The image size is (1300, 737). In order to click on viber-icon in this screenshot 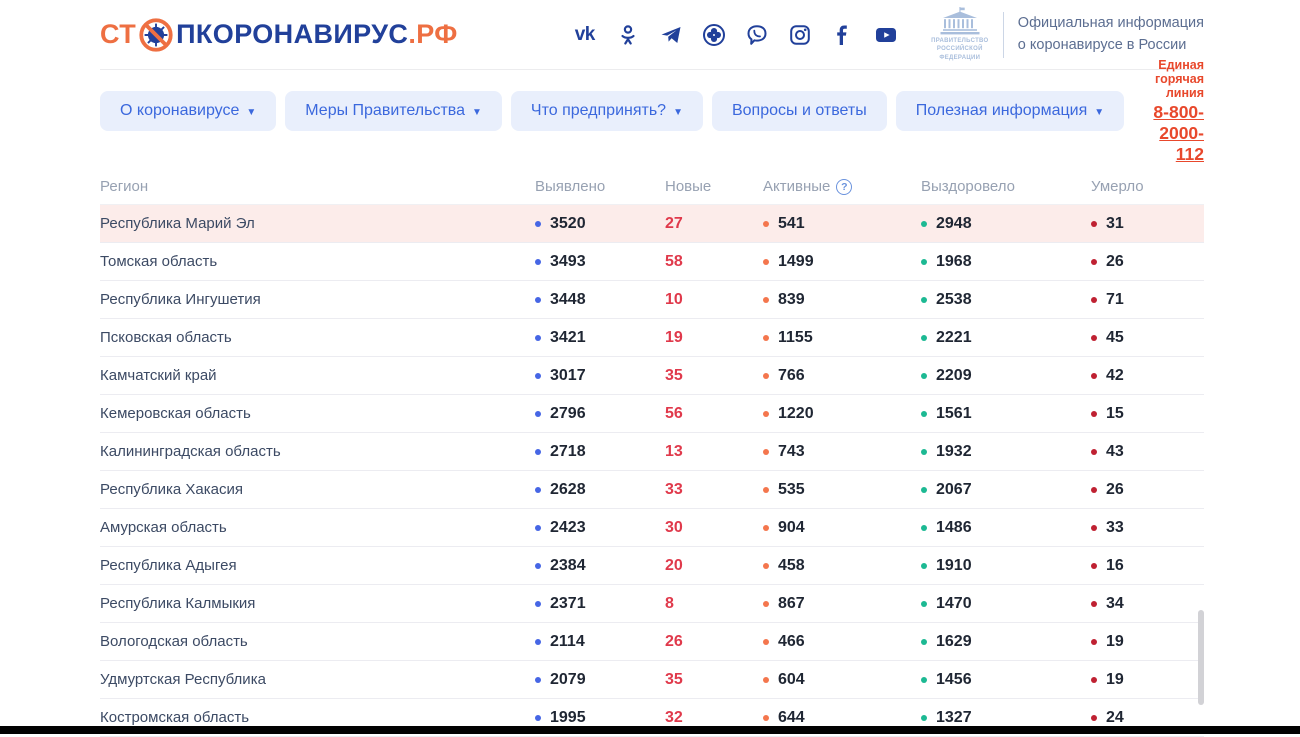, I will do `click(757, 35)`.